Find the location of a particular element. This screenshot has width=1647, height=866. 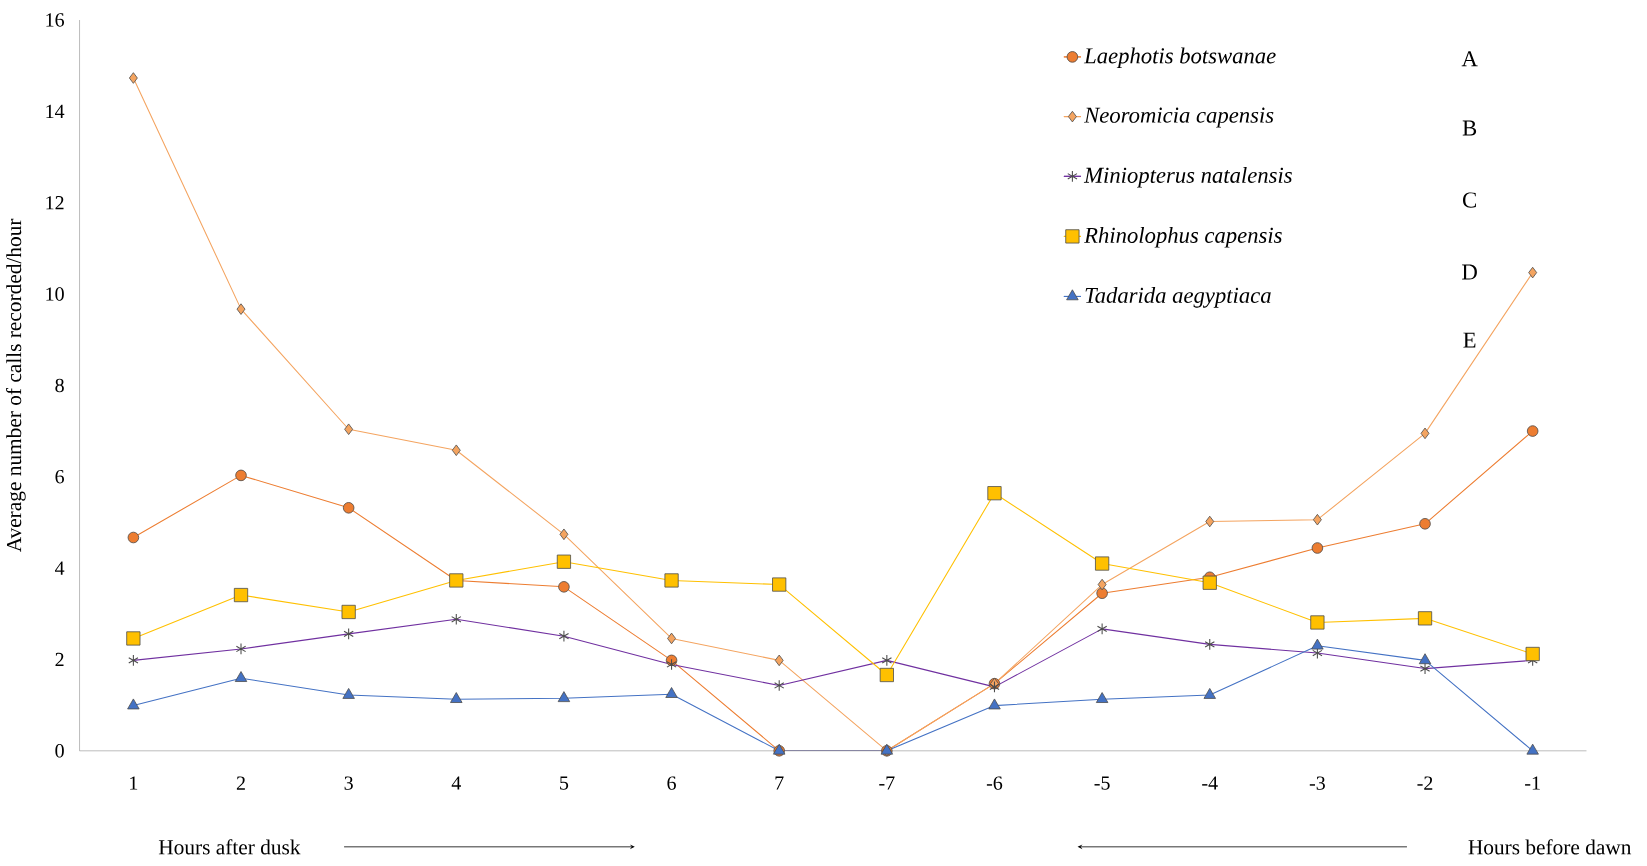

text: Hours after dusk is located at coordinates (229, 847).